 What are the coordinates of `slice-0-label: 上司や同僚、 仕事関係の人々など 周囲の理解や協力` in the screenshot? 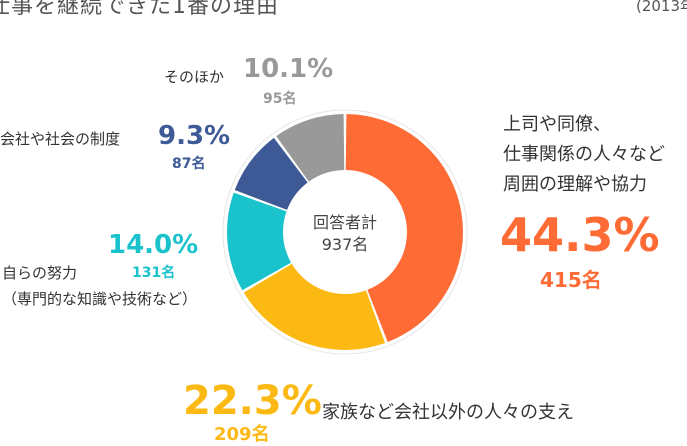 It's located at (584, 155).